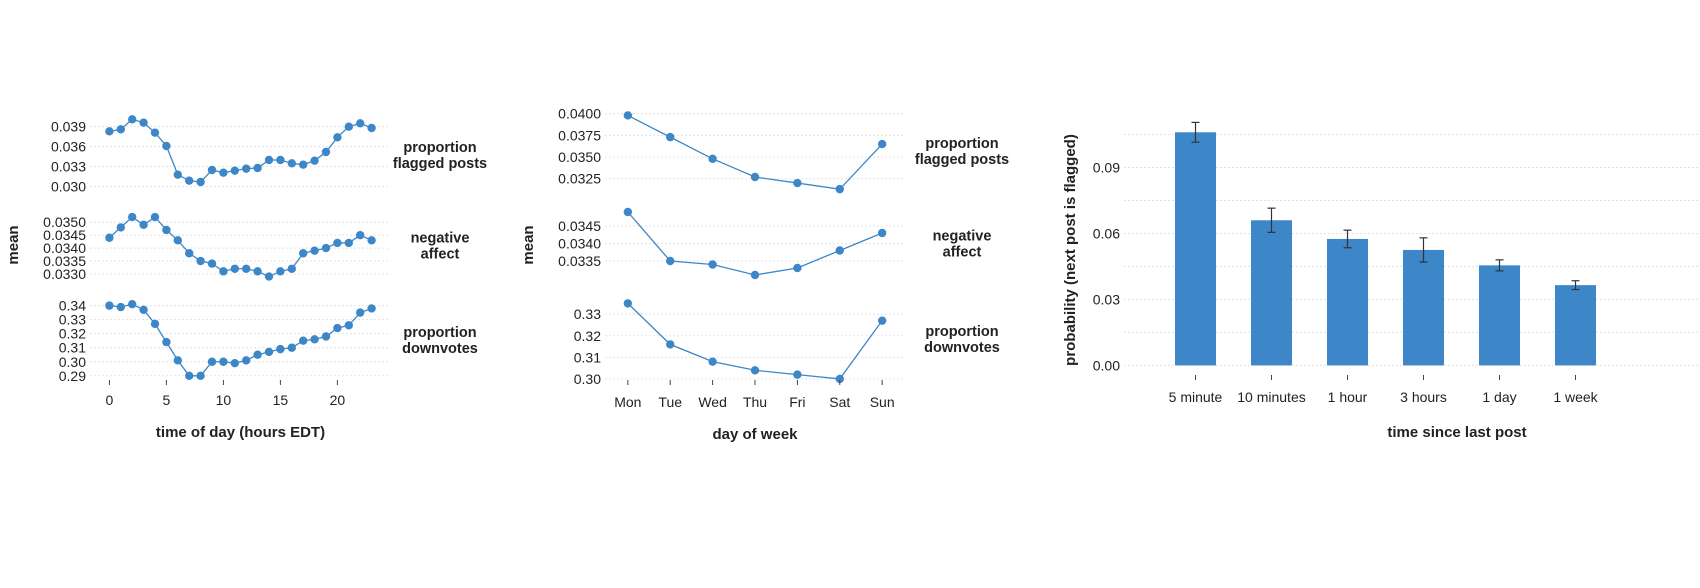 Image resolution: width=1700 pixels, height=588 pixels. Describe the element at coordinates (797, 402) in the screenshot. I see `x-tick-label: Fri` at that location.